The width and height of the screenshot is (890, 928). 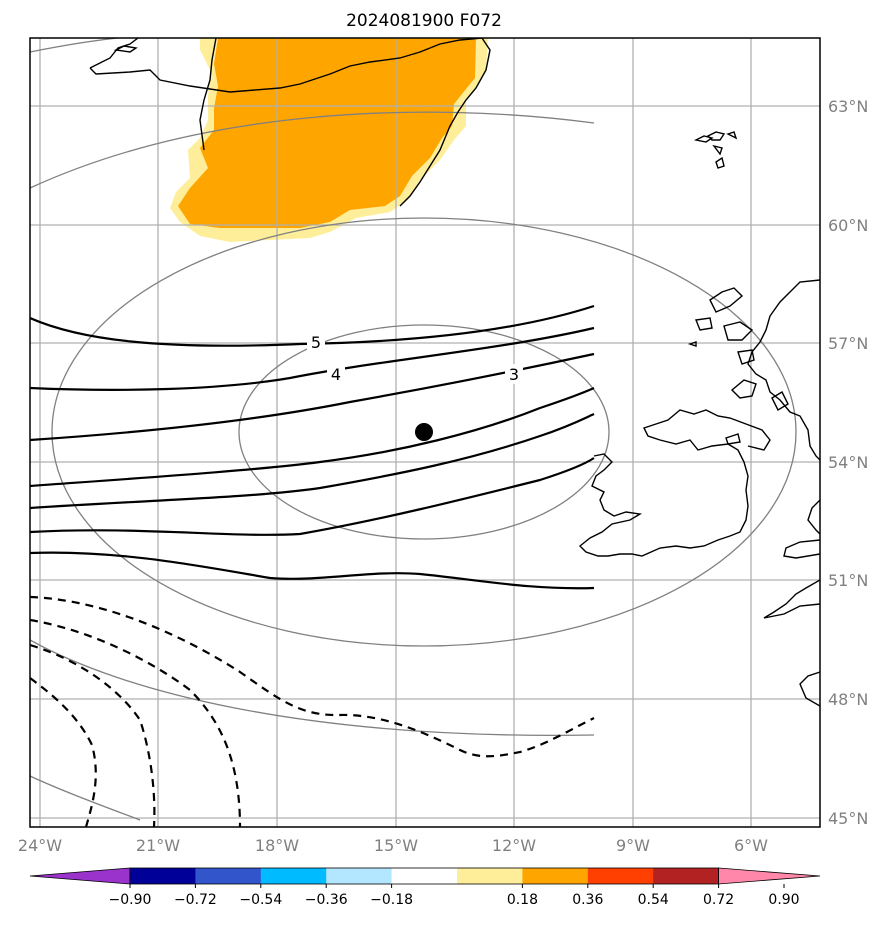 I want to click on colorbar-tick-label: −0.18, so click(x=391, y=900).